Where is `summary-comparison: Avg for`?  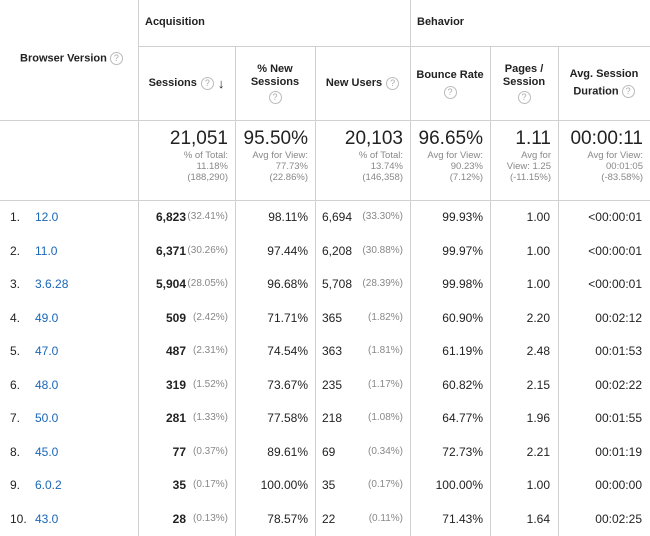 summary-comparison: Avg for is located at coordinates (536, 155).